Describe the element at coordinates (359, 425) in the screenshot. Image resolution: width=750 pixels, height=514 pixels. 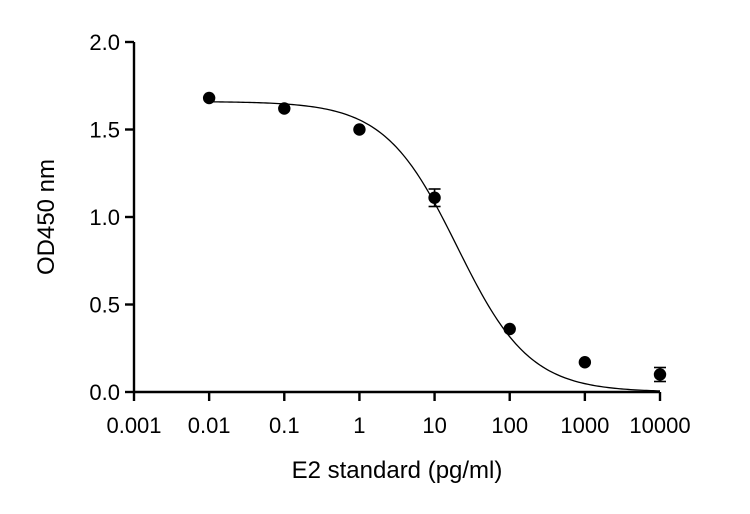
I see `x-tick-label: 1` at that location.